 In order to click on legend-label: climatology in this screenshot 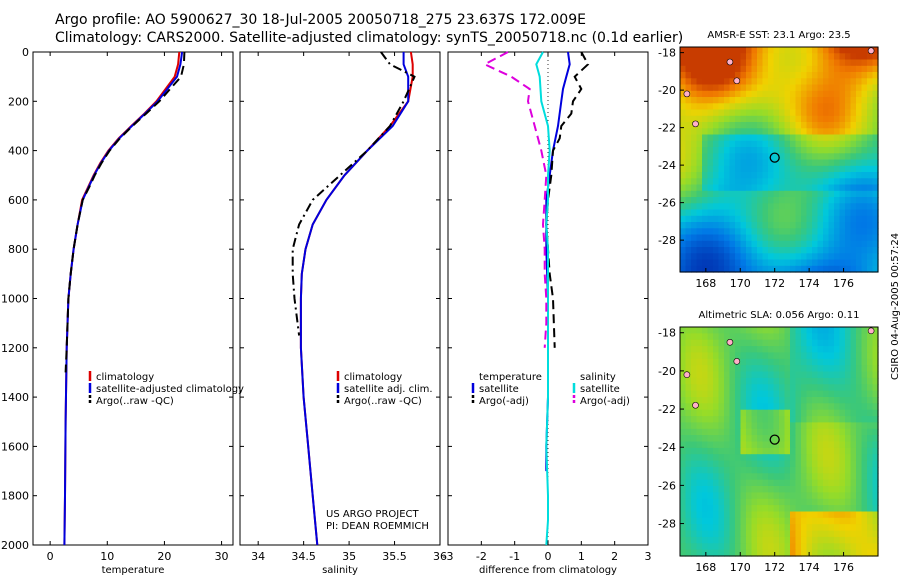, I will do `click(125, 377)`.